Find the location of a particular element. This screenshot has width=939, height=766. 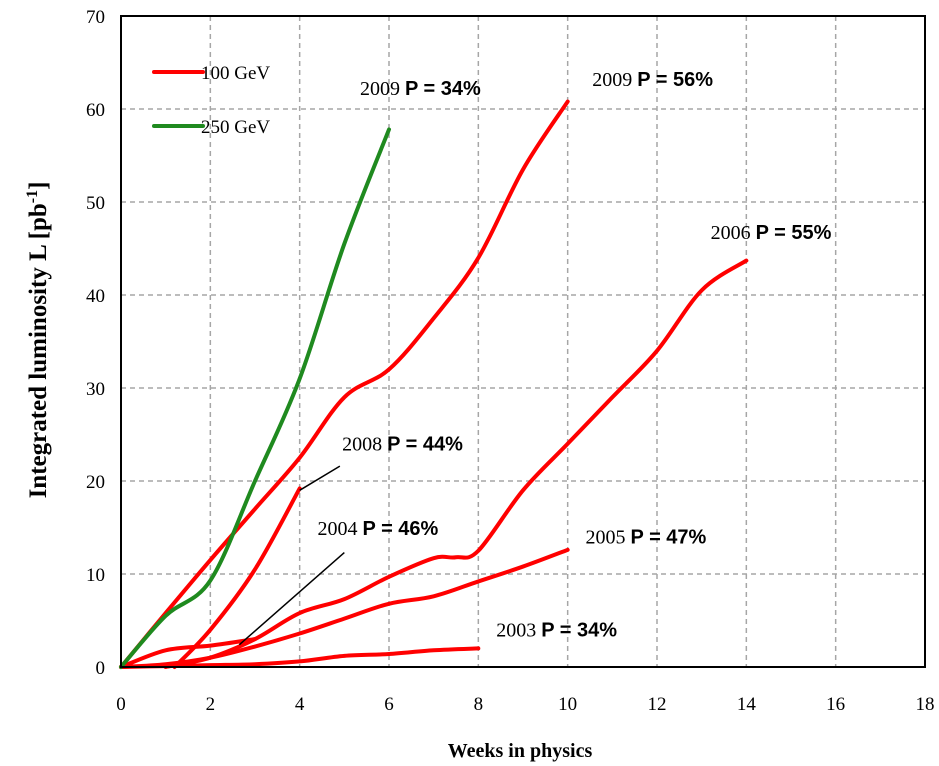

x-tick-label: 0 is located at coordinates (121, 704).